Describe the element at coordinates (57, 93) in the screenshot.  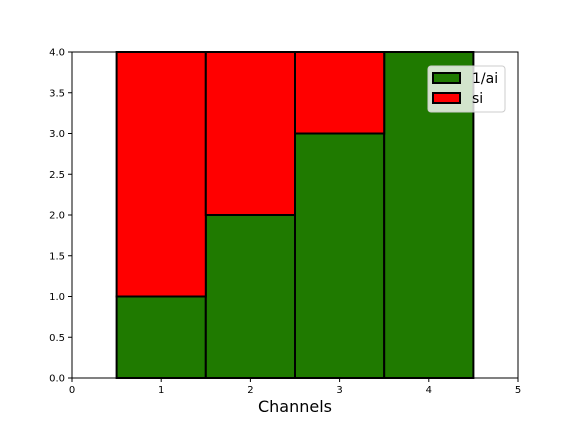
I see `y-tick-label: 3.5` at that location.